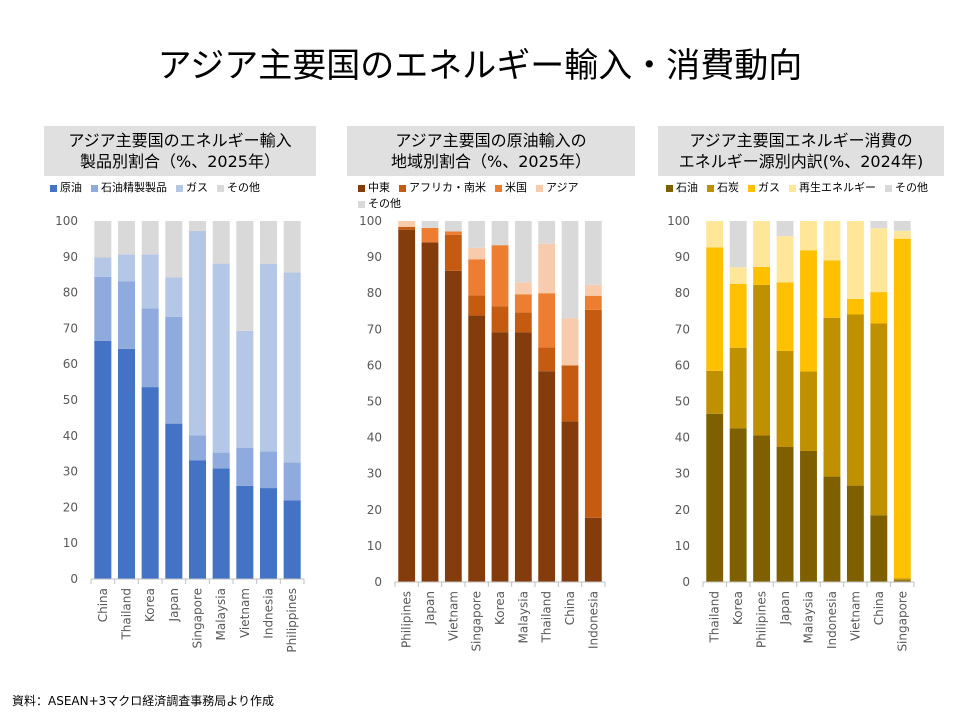  What do you see at coordinates (547, 617) in the screenshot?
I see `x-tick-label: Thailand` at bounding box center [547, 617].